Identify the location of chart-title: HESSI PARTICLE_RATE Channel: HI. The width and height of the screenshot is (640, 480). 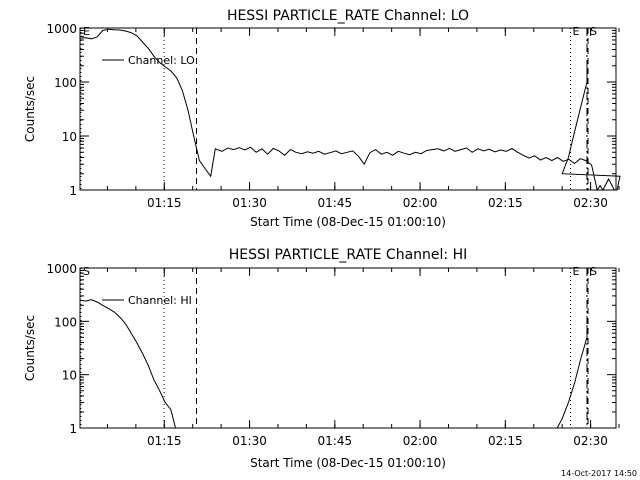
(348, 255).